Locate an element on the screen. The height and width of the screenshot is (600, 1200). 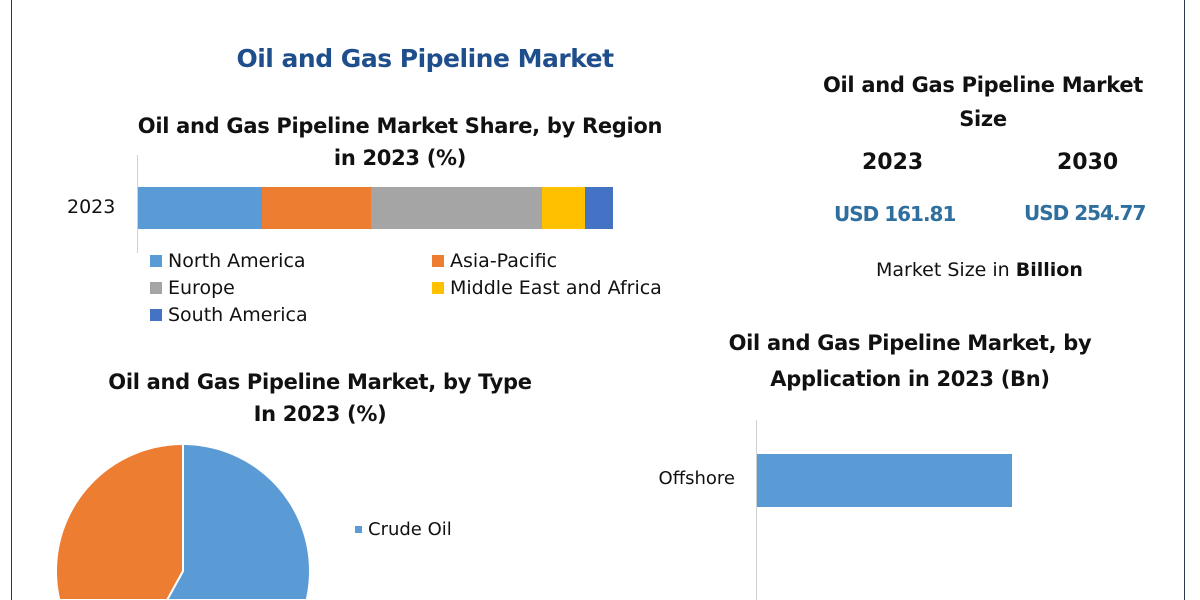
legend-label: Crude Oil is located at coordinates (410, 529).